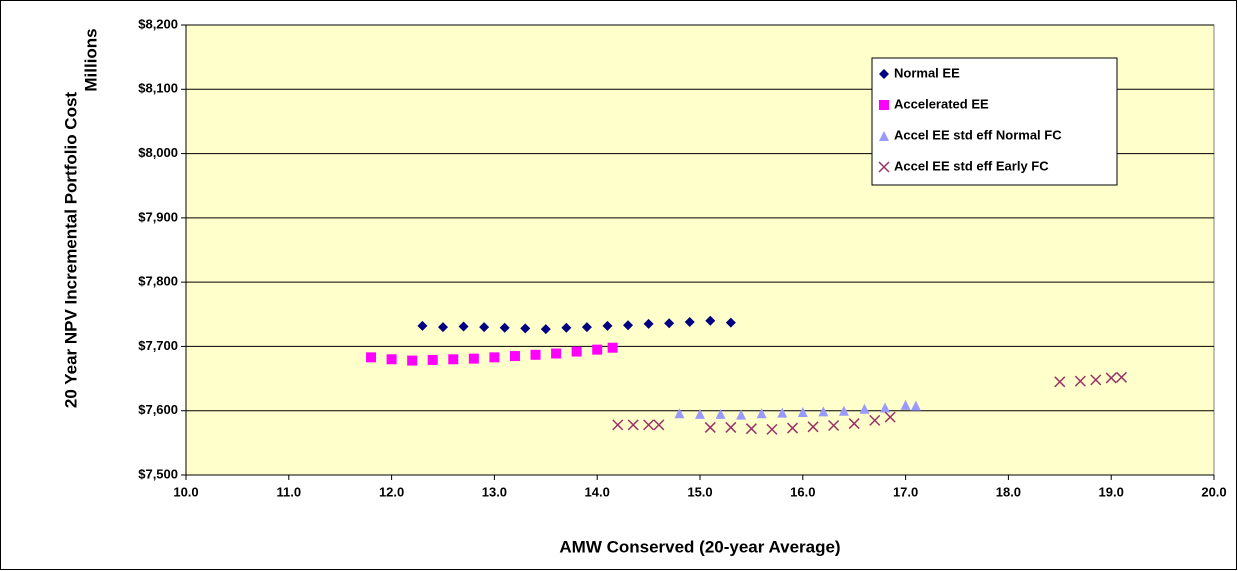  I want to click on y-tick-label: $8,000, so click(158, 152).